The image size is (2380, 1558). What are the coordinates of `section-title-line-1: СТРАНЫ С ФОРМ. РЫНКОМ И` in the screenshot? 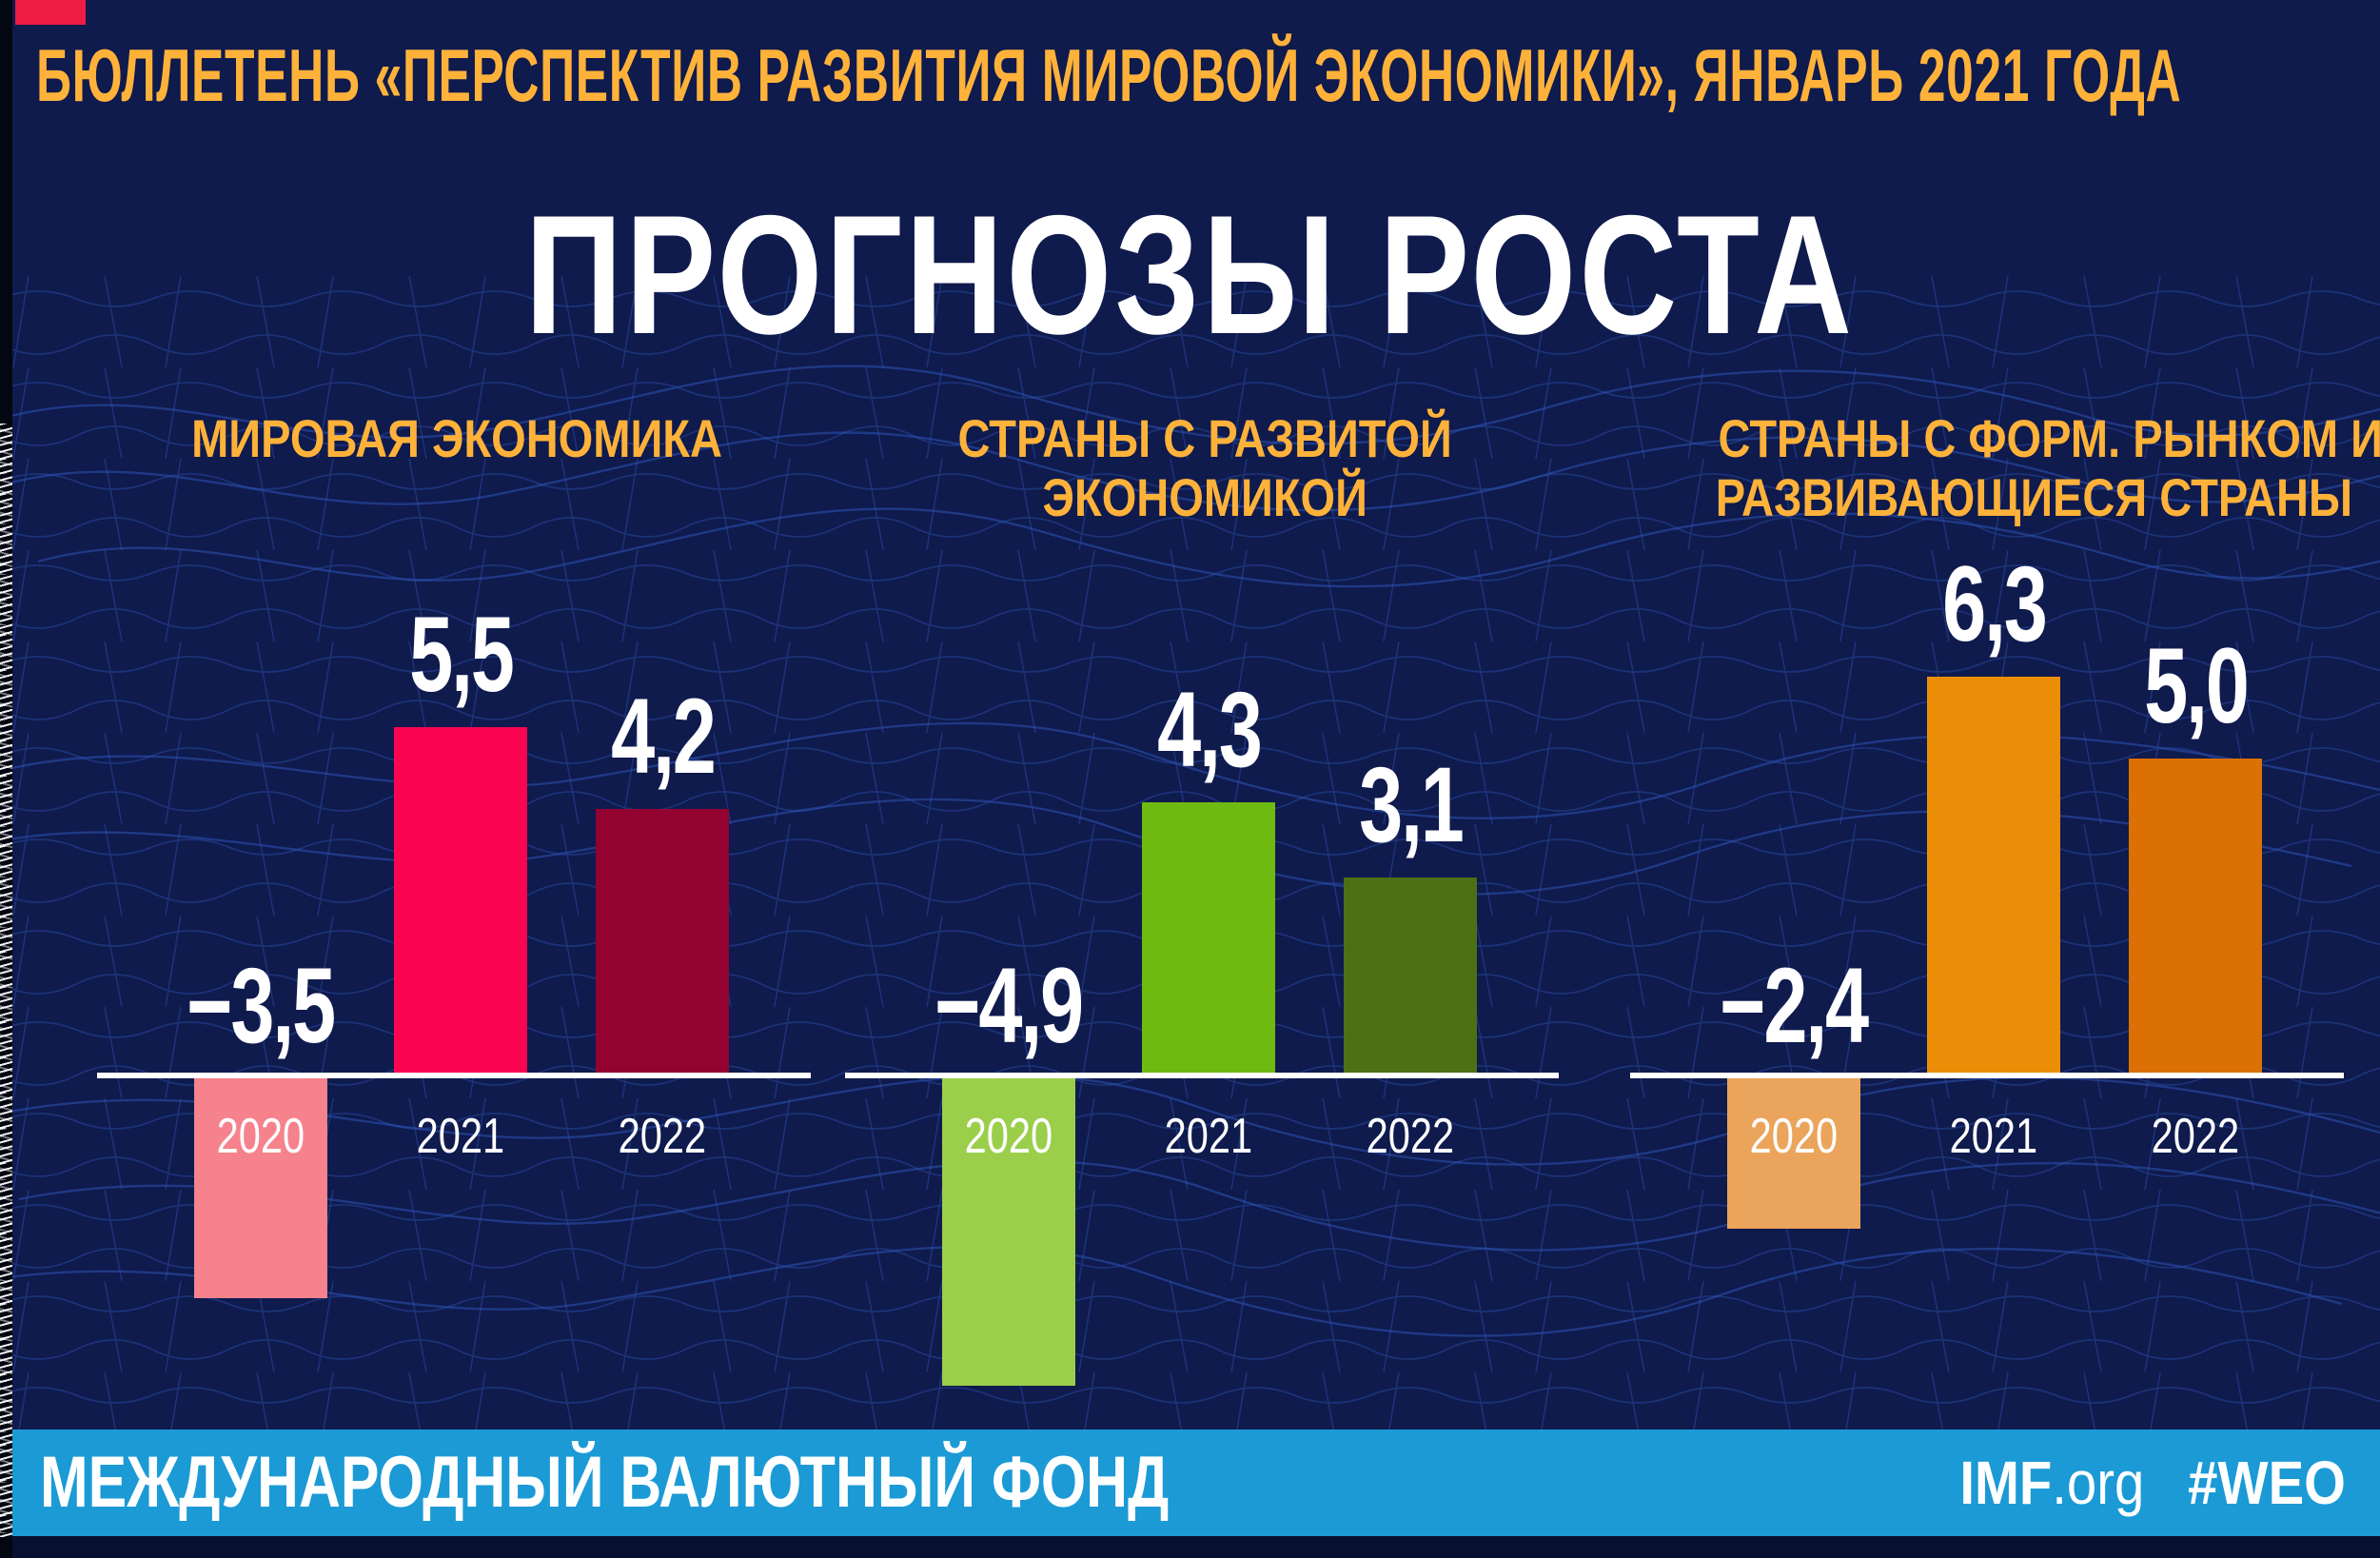 It's located at (2049, 438).